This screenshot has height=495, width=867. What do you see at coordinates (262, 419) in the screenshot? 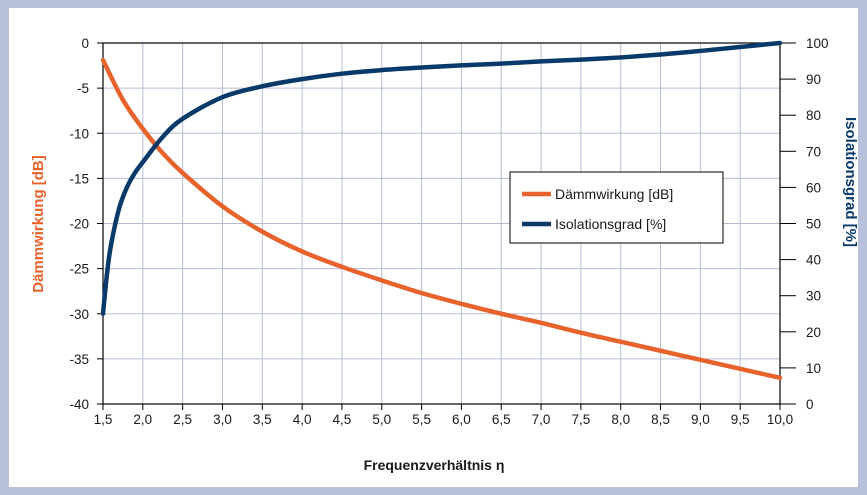
I see `x-tick-label: 3,5` at bounding box center [262, 419].